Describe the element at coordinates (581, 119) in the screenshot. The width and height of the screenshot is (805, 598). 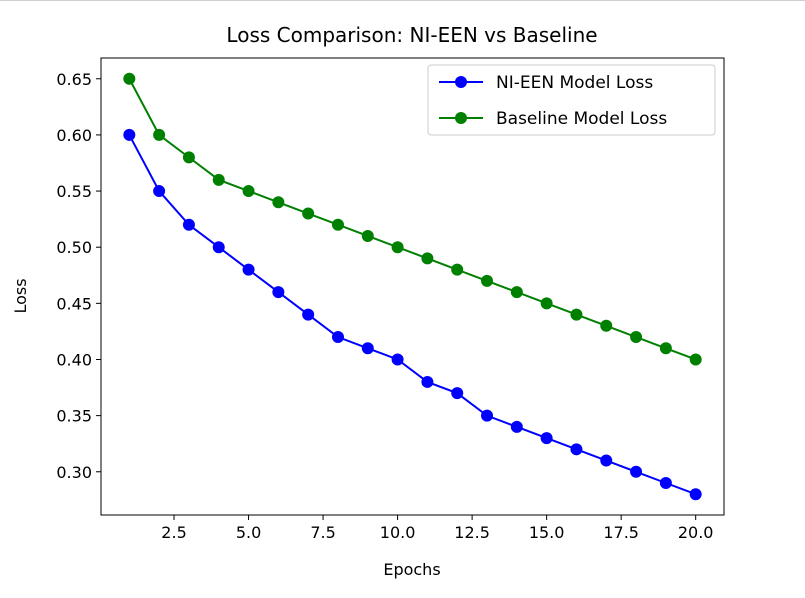
I see `legend-label: Baseline Model Loss` at that location.